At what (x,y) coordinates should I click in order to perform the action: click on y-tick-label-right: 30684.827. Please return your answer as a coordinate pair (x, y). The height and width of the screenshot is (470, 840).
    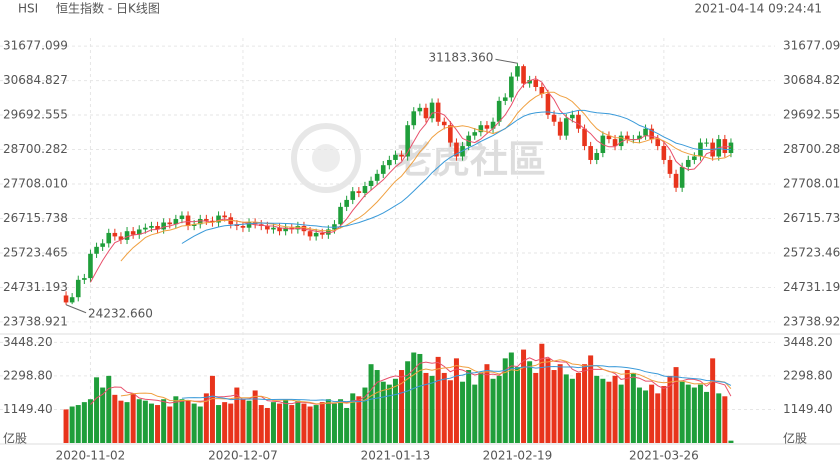
    Looking at the image, I should click on (811, 80).